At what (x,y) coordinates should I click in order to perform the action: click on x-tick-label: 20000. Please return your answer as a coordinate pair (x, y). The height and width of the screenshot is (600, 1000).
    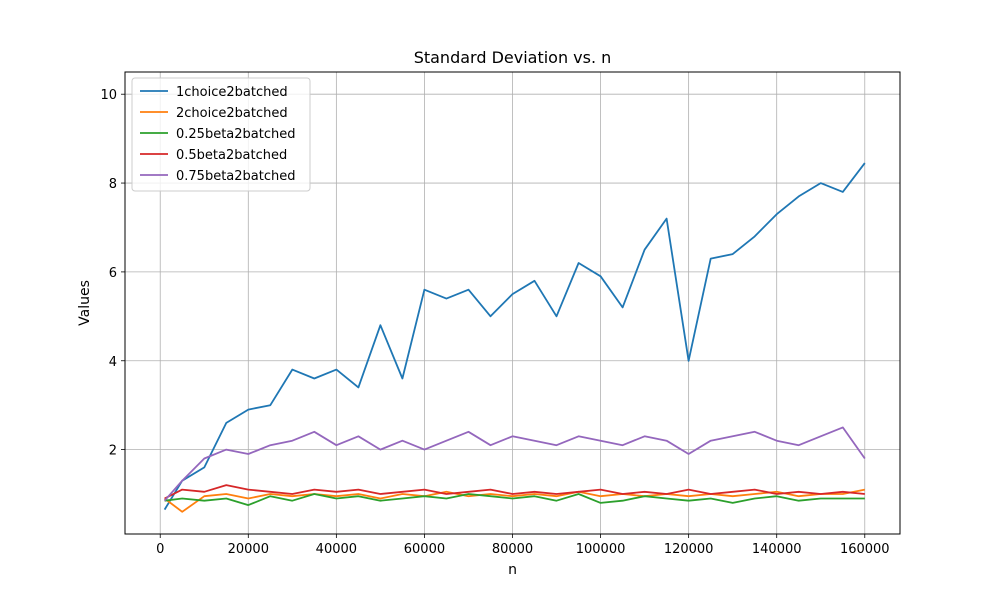
    Looking at the image, I should click on (248, 549).